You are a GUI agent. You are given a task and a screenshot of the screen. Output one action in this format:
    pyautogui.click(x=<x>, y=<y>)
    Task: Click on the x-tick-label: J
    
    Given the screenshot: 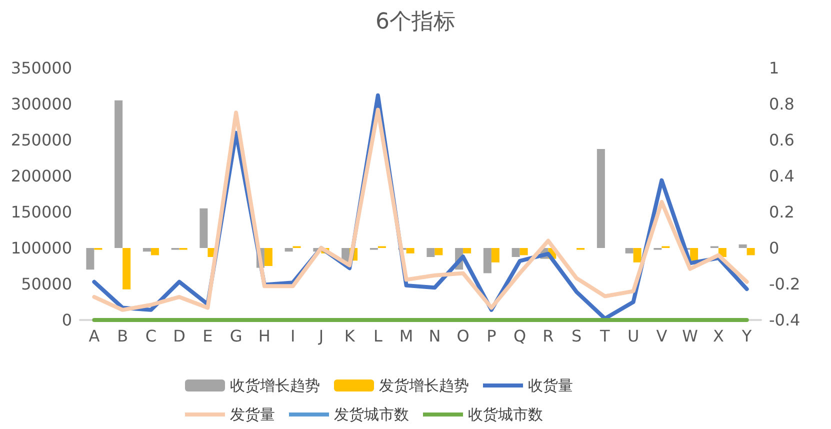 What is the action you would take?
    pyautogui.click(x=321, y=336)
    